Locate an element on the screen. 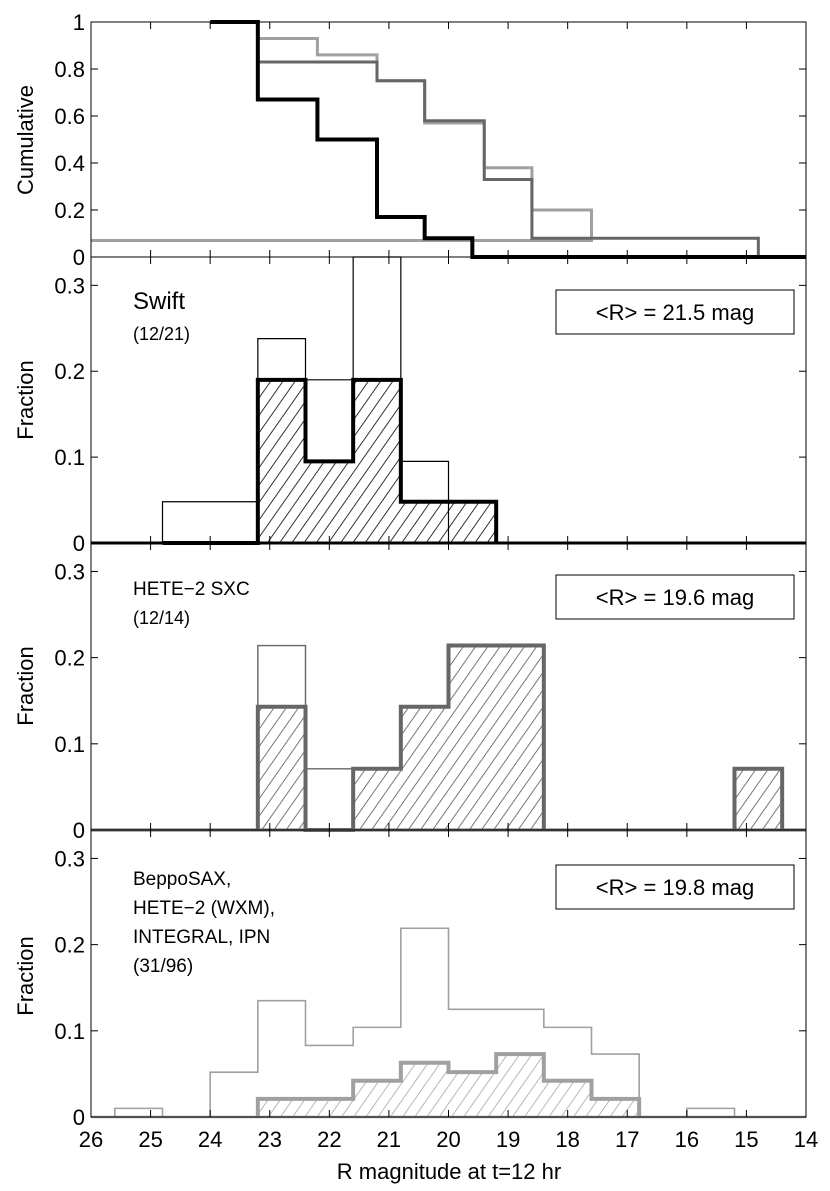 The image size is (830, 1191). x-tick-label: 14 is located at coordinates (806, 1139).